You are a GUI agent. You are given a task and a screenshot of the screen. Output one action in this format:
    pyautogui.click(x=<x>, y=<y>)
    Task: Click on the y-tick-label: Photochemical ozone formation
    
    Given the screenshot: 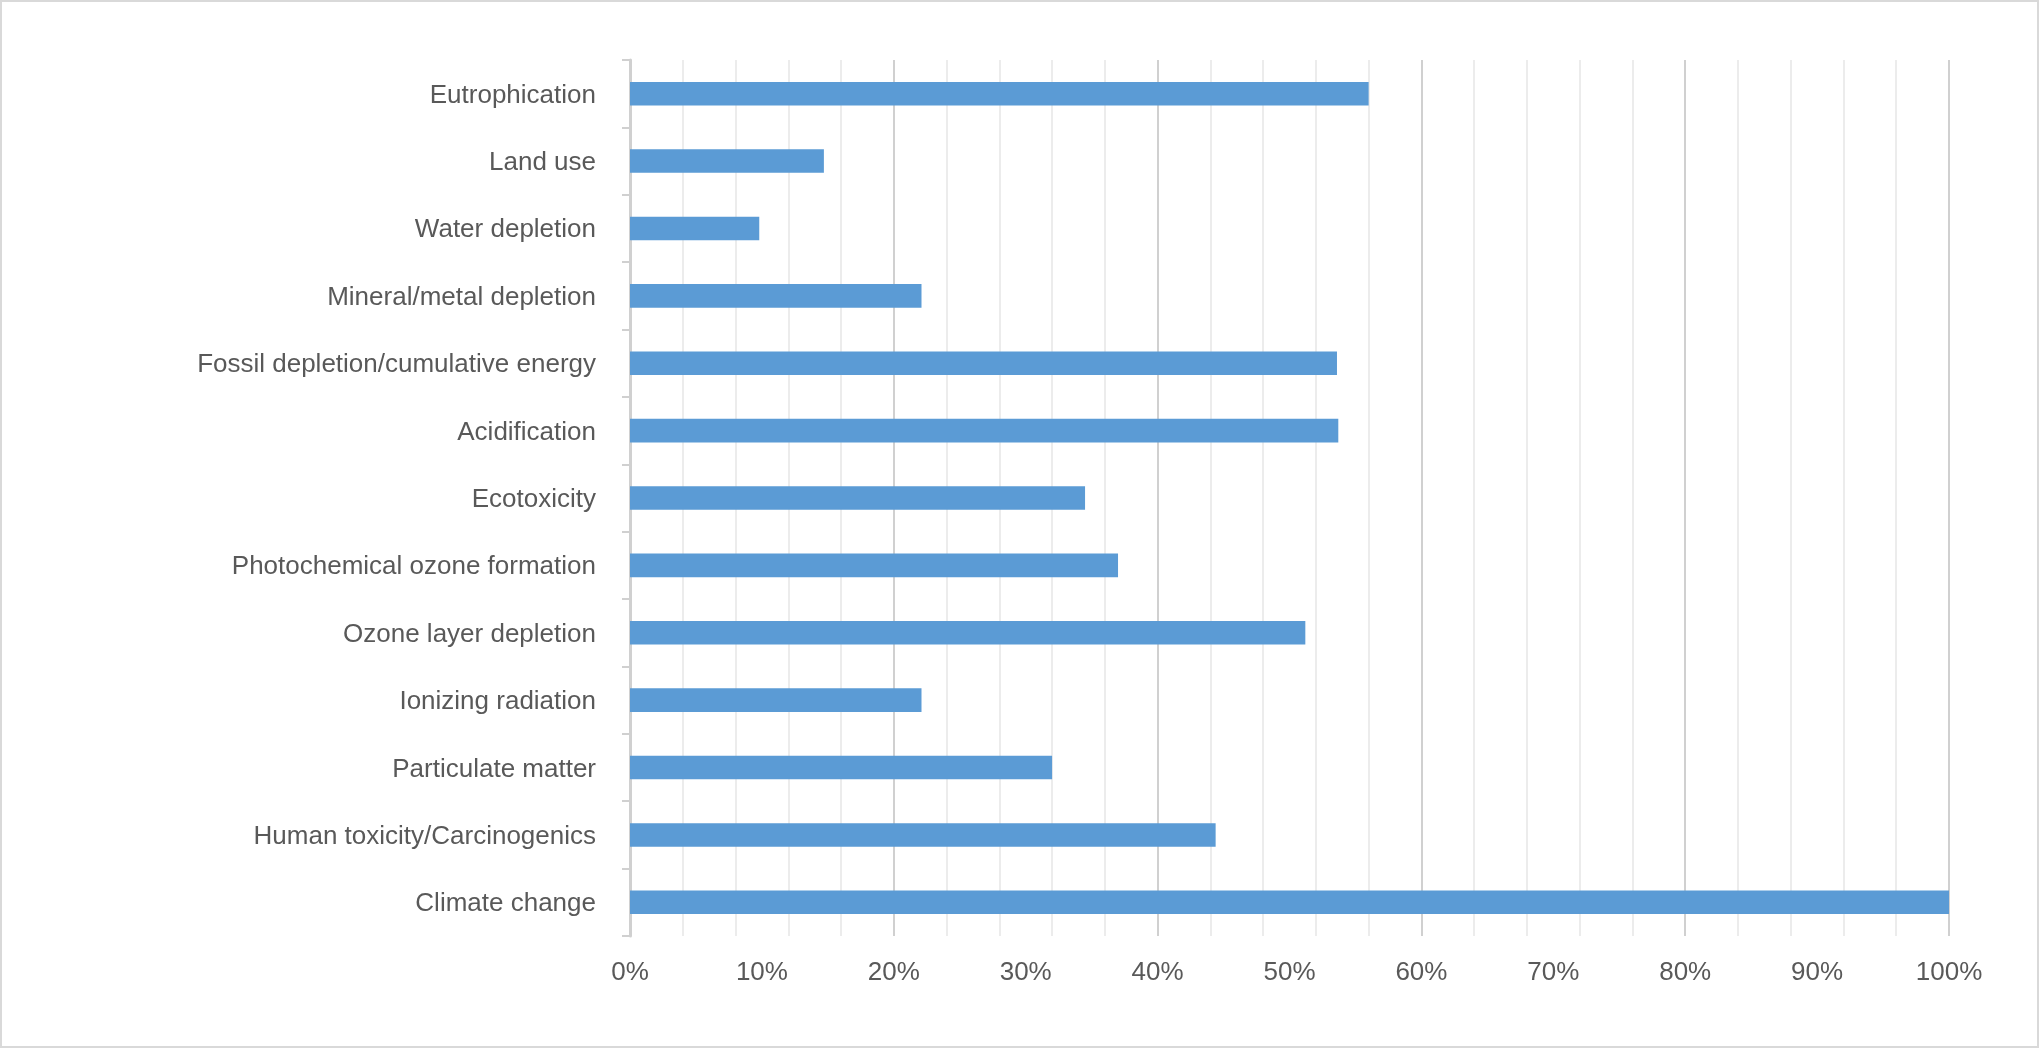 What is the action you would take?
    pyautogui.click(x=413, y=565)
    